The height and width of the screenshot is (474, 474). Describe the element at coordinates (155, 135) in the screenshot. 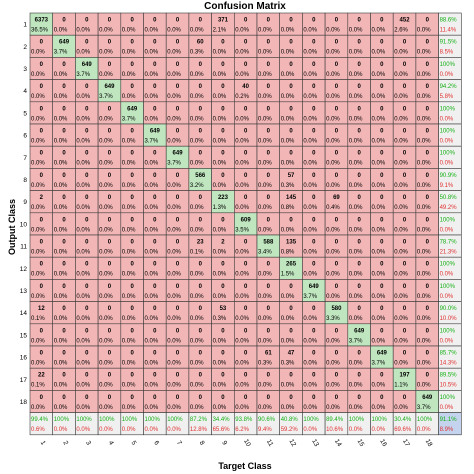

I see `matrix-cell: 649 3.7%` at that location.